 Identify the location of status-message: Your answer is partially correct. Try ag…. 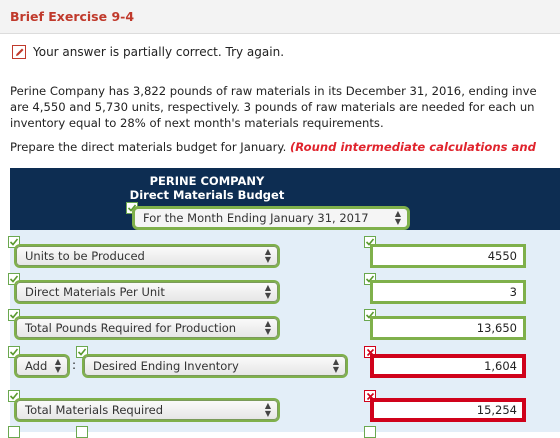
(159, 52).